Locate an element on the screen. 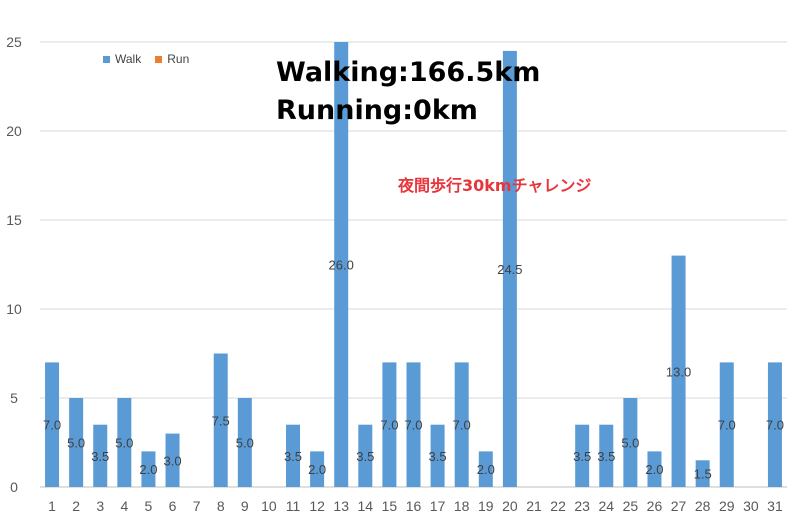  x-tick-label: 30 is located at coordinates (751, 506).